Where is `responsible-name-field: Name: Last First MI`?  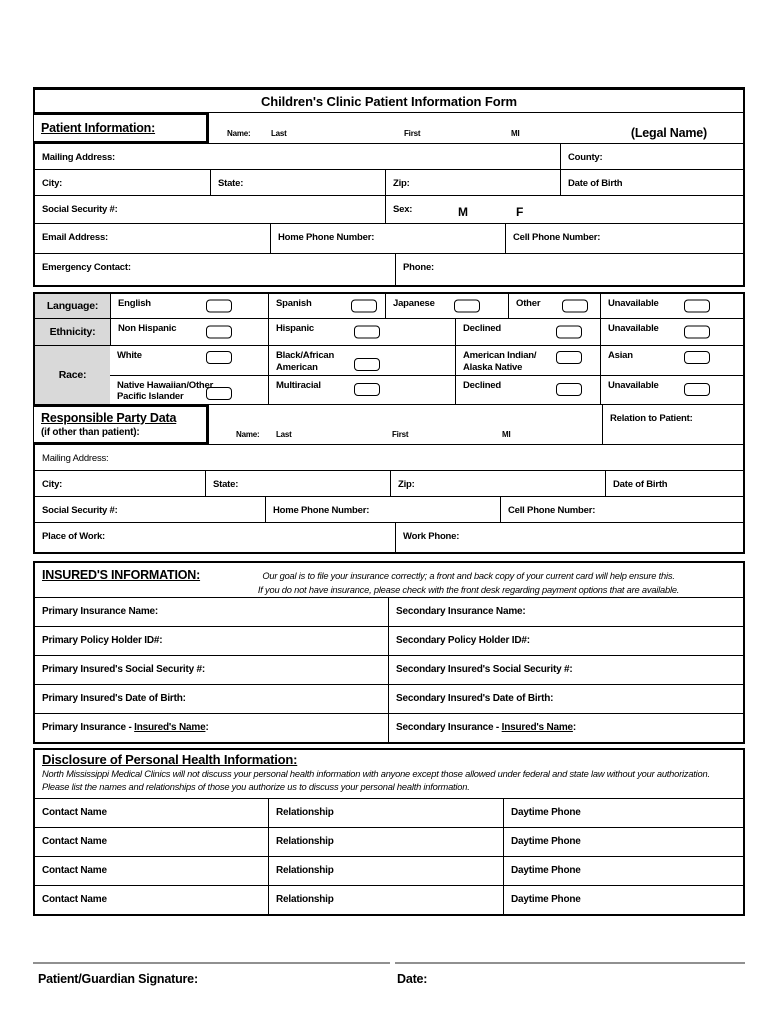 responsible-name-field: Name: Last First MI is located at coordinates (405, 424).